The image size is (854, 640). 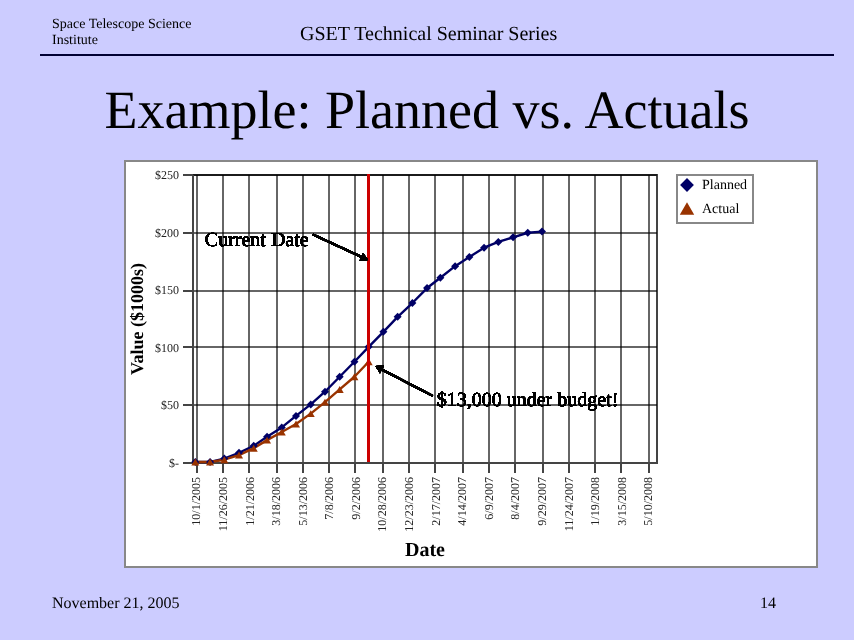 What do you see at coordinates (429, 35) in the screenshot?
I see `text: GSET Technical Seminar Series` at bounding box center [429, 35].